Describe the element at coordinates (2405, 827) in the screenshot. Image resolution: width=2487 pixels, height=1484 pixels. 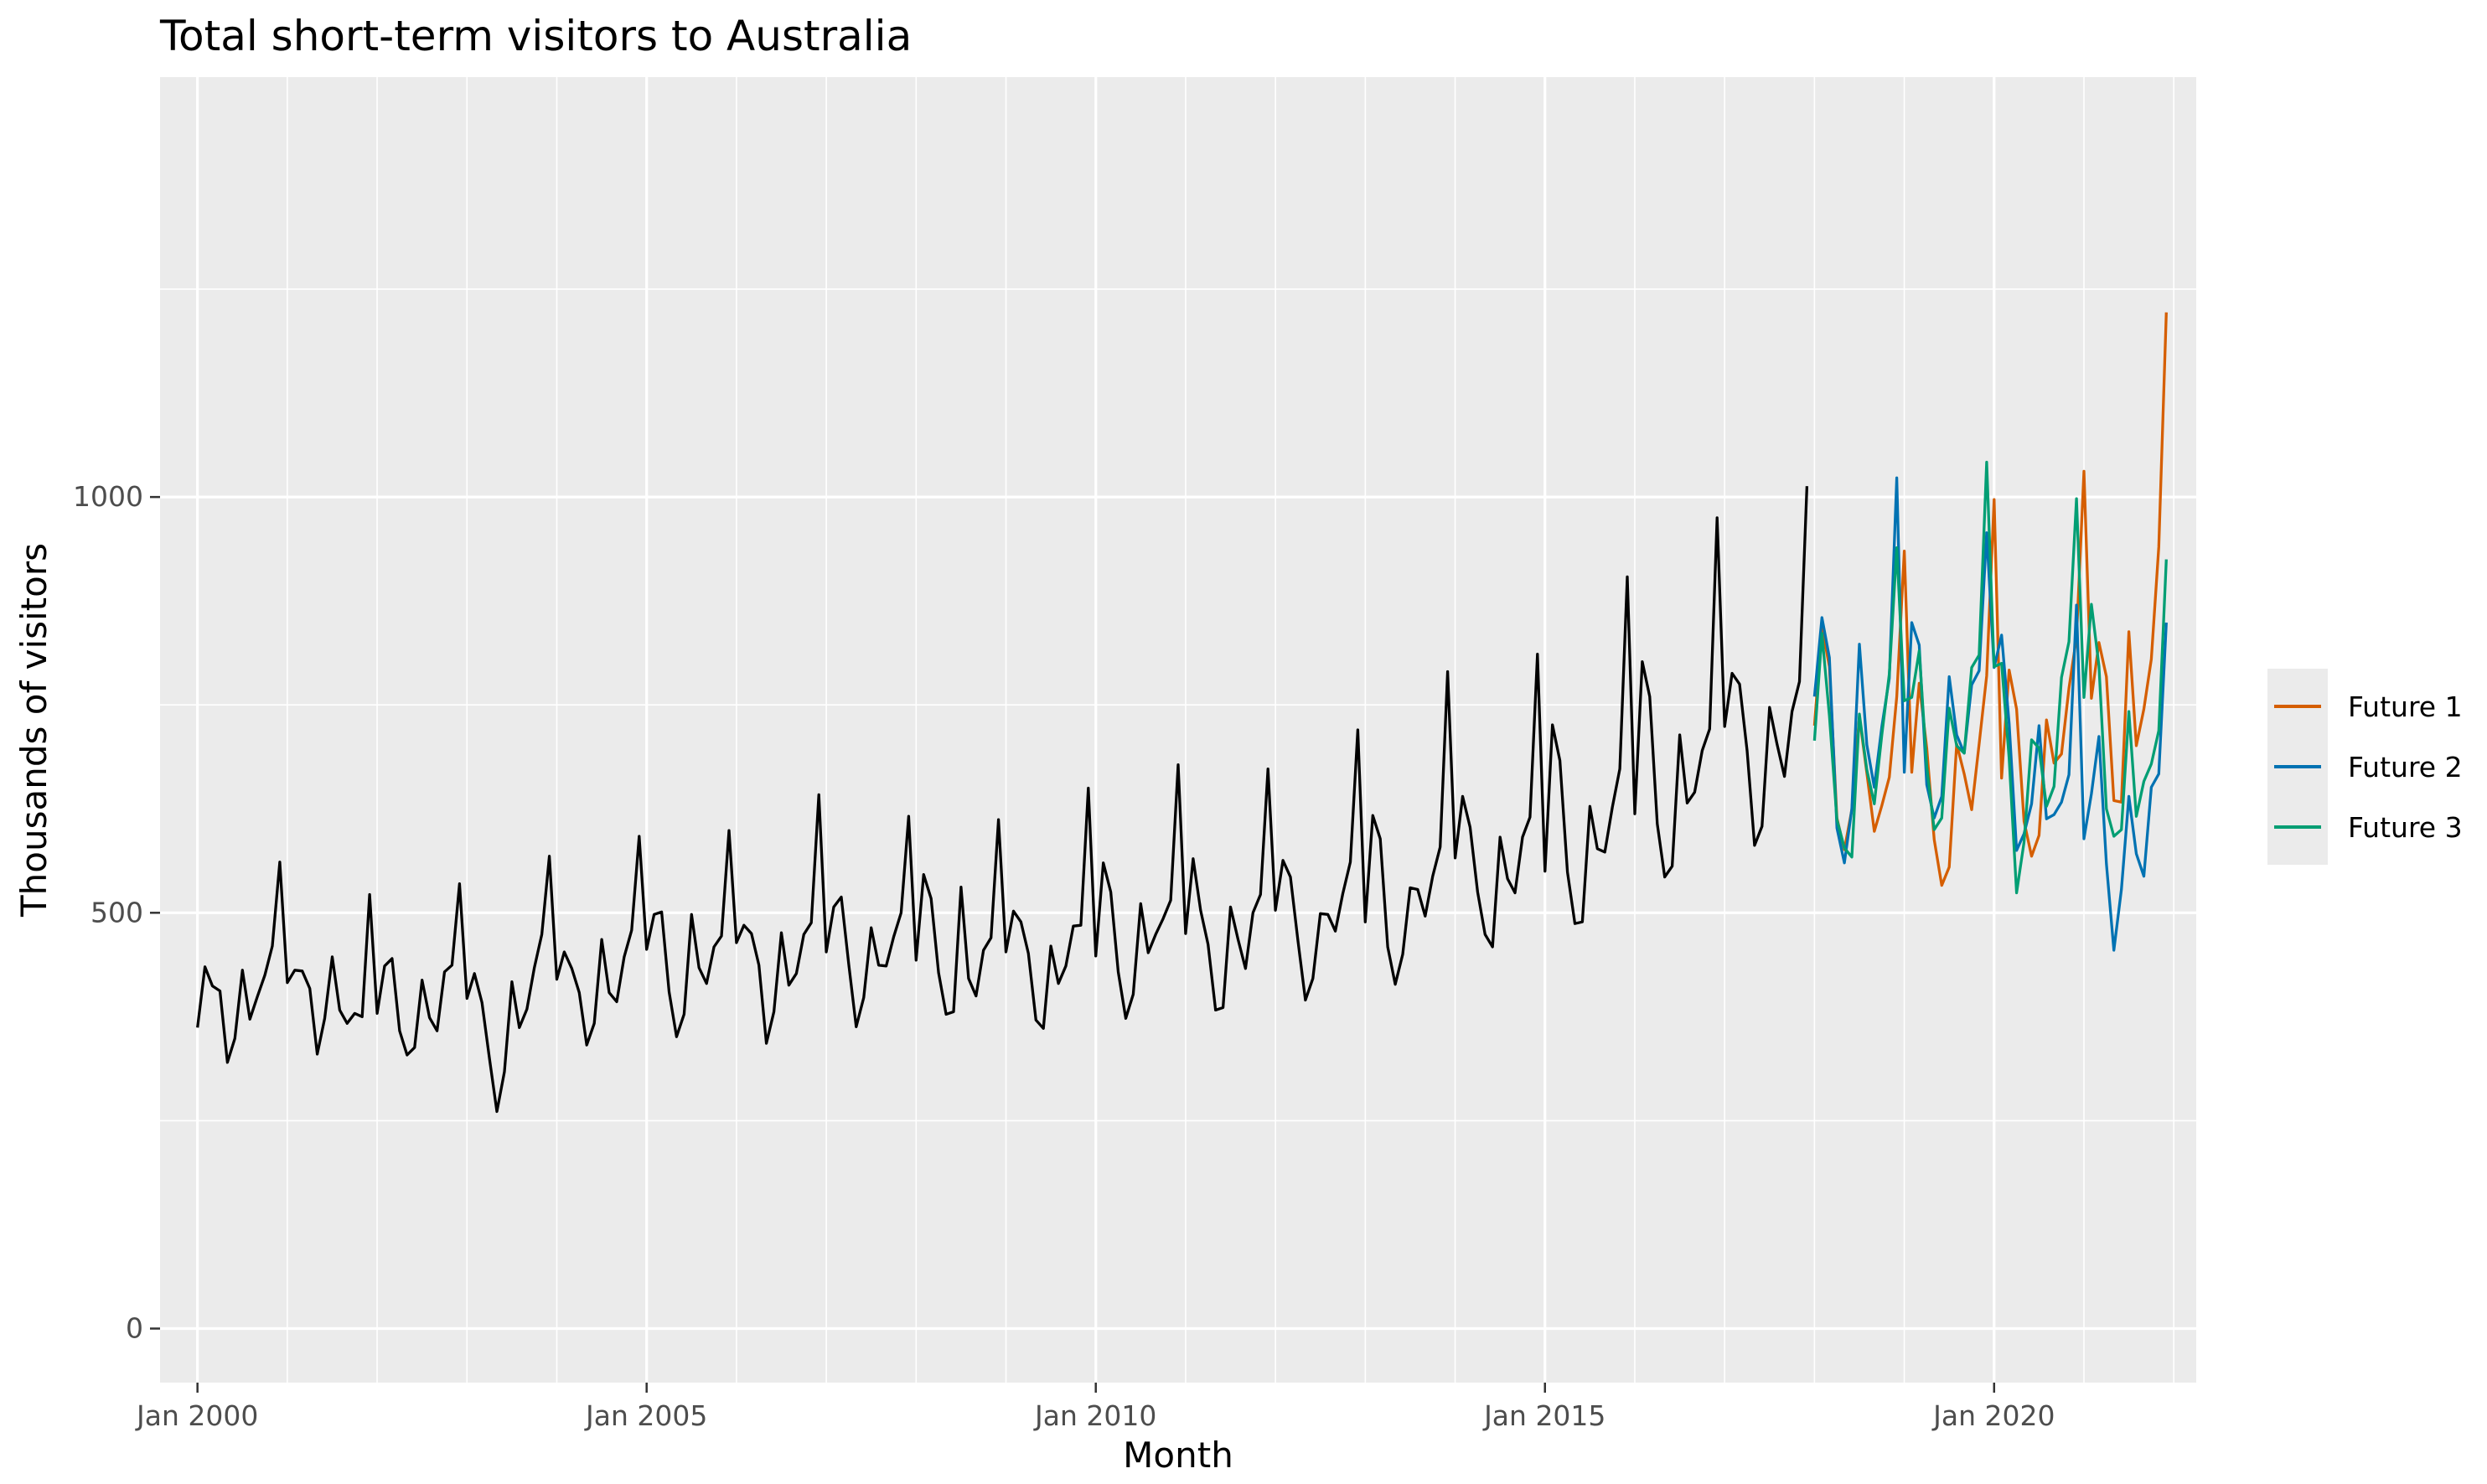
I see `legend-label-future-3: Future 3` at that location.